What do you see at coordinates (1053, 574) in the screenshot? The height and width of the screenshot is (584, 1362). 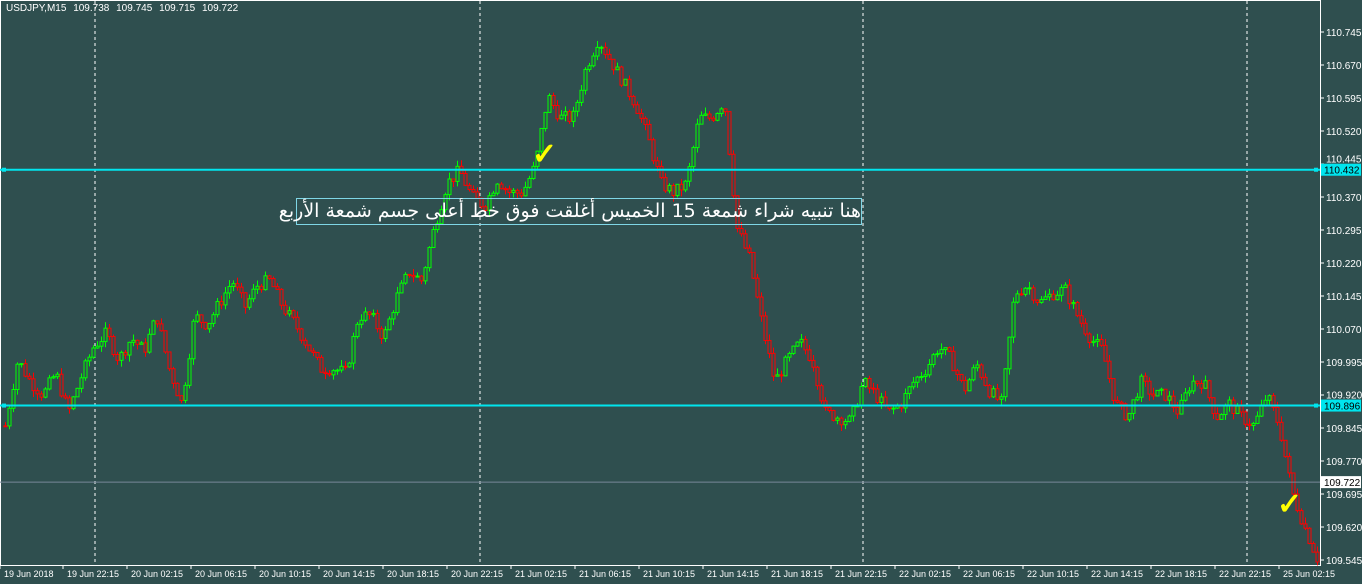 I see `x-tick-label: 22 Jun 10:15` at bounding box center [1053, 574].